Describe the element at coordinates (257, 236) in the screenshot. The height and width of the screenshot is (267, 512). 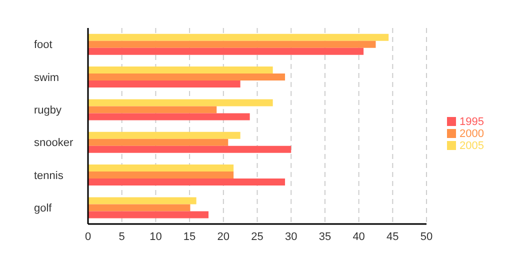
I see `x-tick-label: 25` at that location.